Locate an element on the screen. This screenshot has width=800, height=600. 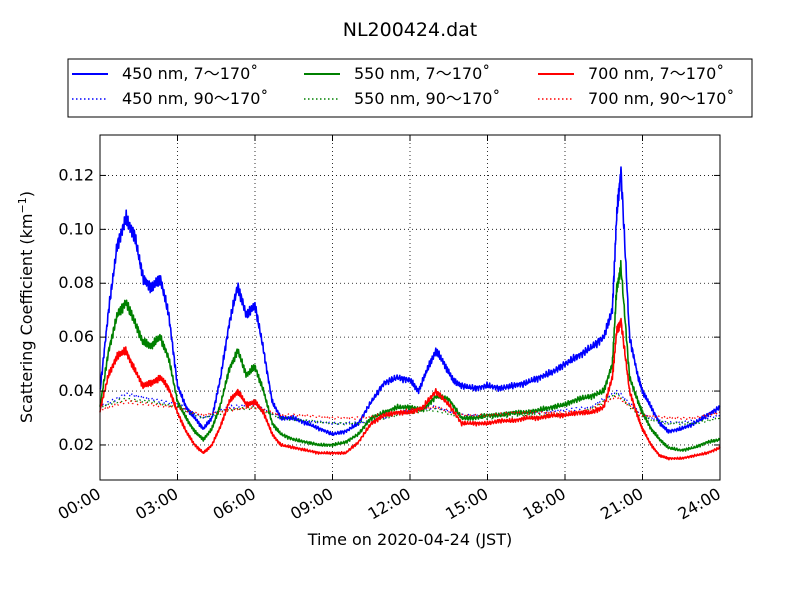
y-axis-label: Scattering Coefficient (km−1) is located at coordinates (26, 307).